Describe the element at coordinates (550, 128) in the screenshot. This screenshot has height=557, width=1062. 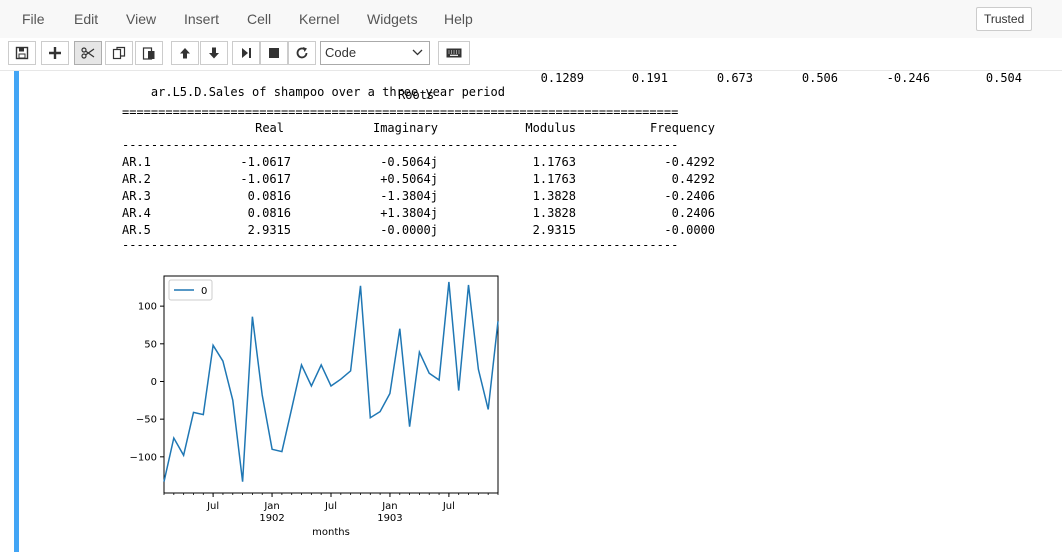
I see `roots-header-modulus: Modulus` at that location.